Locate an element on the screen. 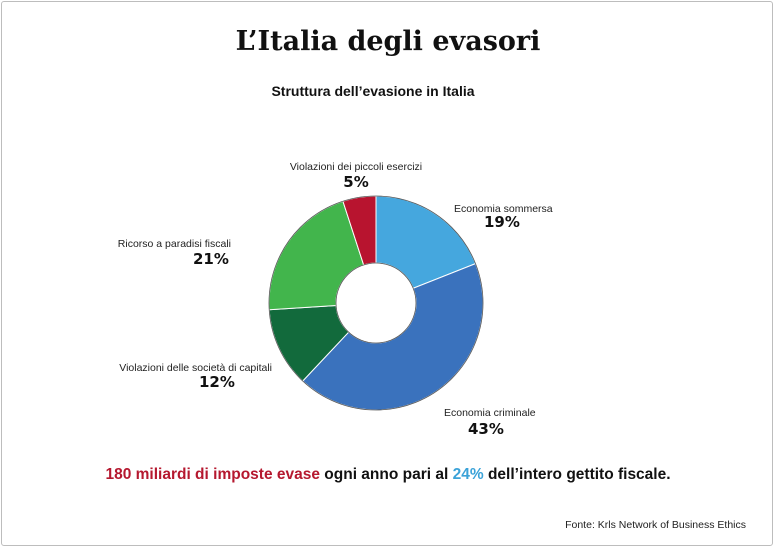  donut-outline is located at coordinates (376, 303).